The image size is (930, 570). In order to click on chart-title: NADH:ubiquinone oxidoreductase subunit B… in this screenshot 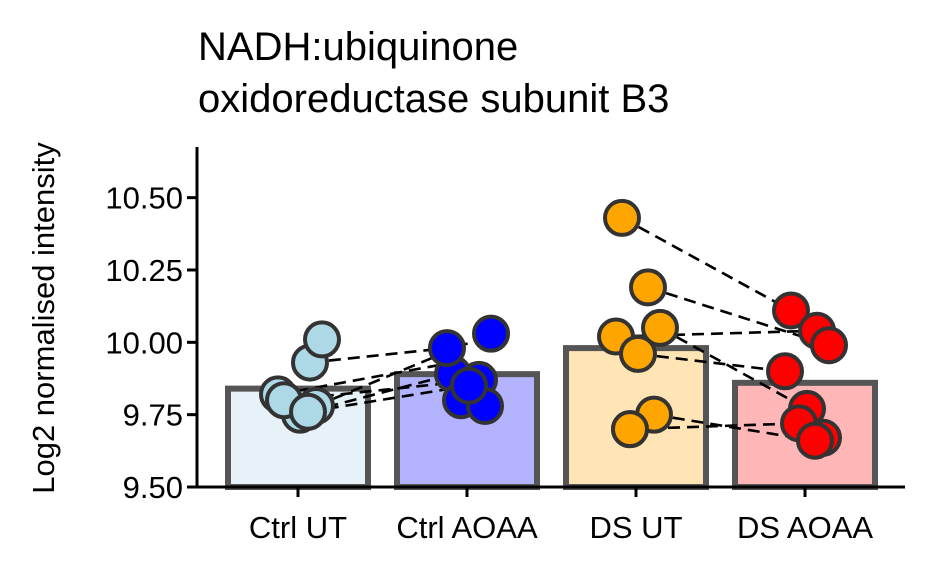, I will do `click(433, 73)`.